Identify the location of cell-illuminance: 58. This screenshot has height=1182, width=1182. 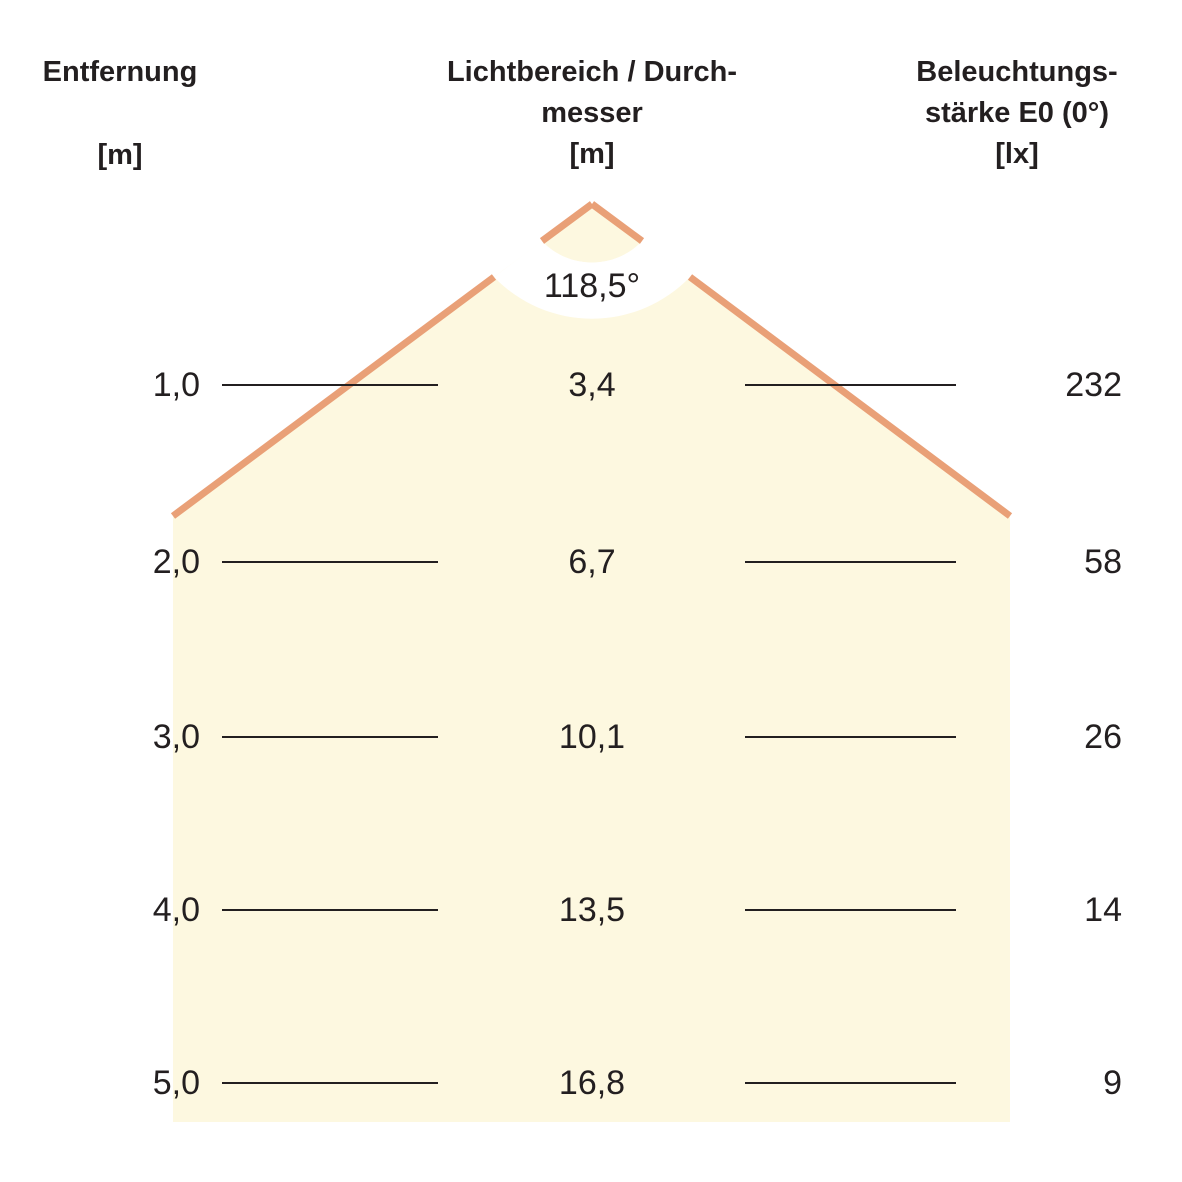
(1103, 562).